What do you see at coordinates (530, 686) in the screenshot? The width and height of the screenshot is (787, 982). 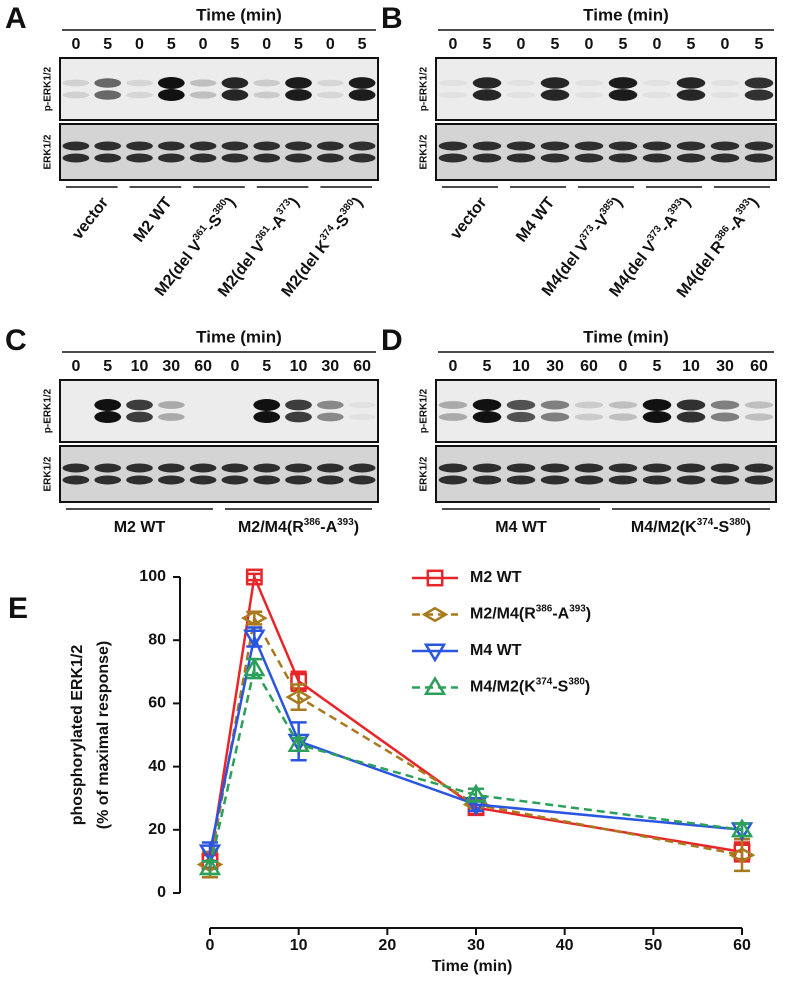 I see `legend-label: M4/M2(K374-S380)` at bounding box center [530, 686].